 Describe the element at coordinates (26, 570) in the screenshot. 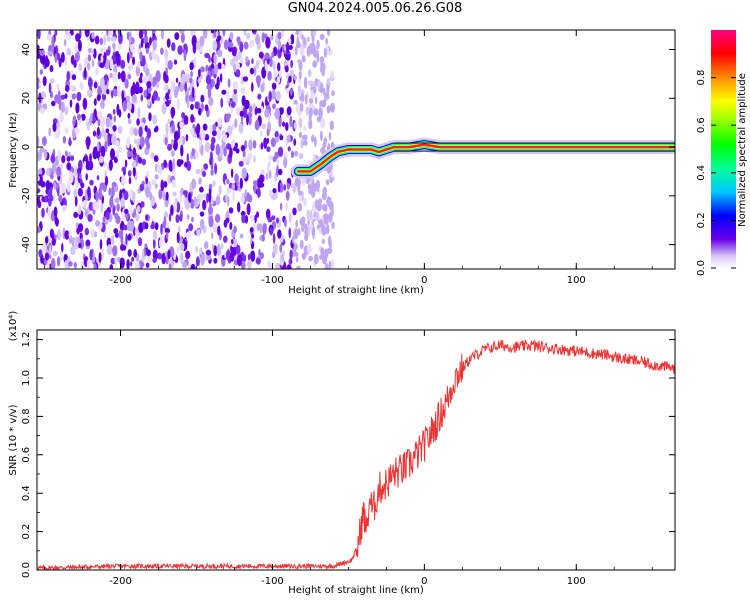

I see `y-tick-label: 0.0` at that location.